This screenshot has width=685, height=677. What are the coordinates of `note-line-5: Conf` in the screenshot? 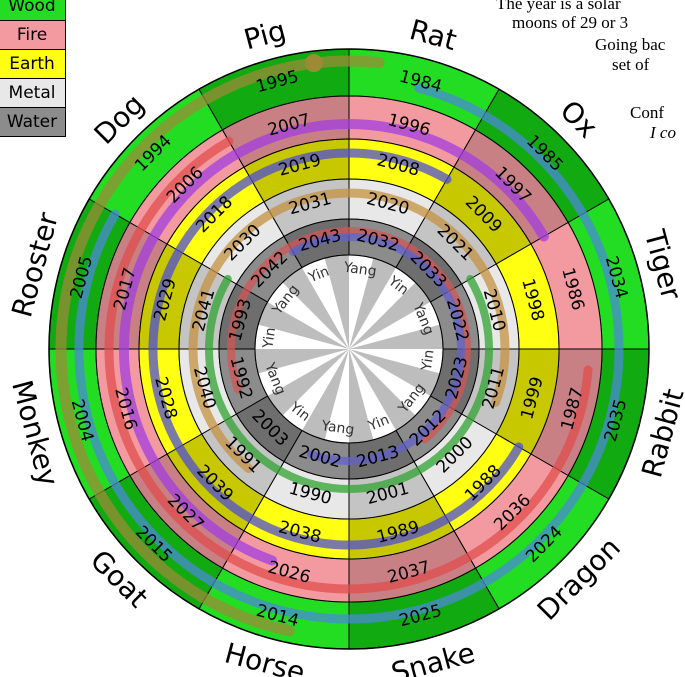 It's located at (647, 112).